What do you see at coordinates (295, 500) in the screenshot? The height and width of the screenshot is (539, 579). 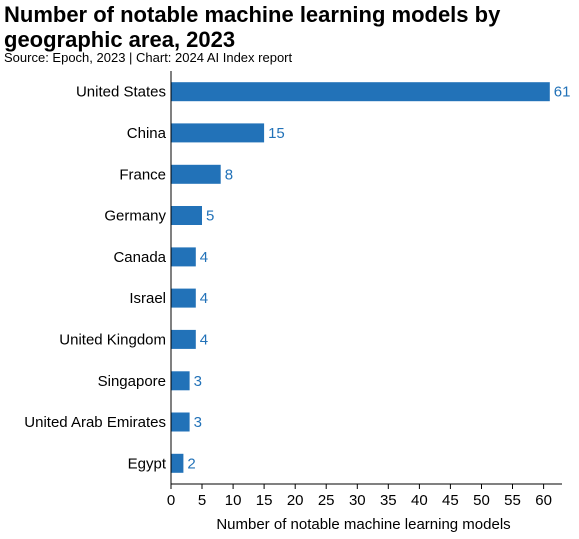 I see `x-tick-label: 20` at bounding box center [295, 500].